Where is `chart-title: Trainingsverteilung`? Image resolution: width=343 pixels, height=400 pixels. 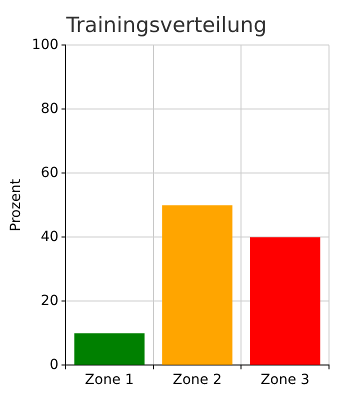 chart-title: Trainingsverteilung is located at coordinates (166, 25).